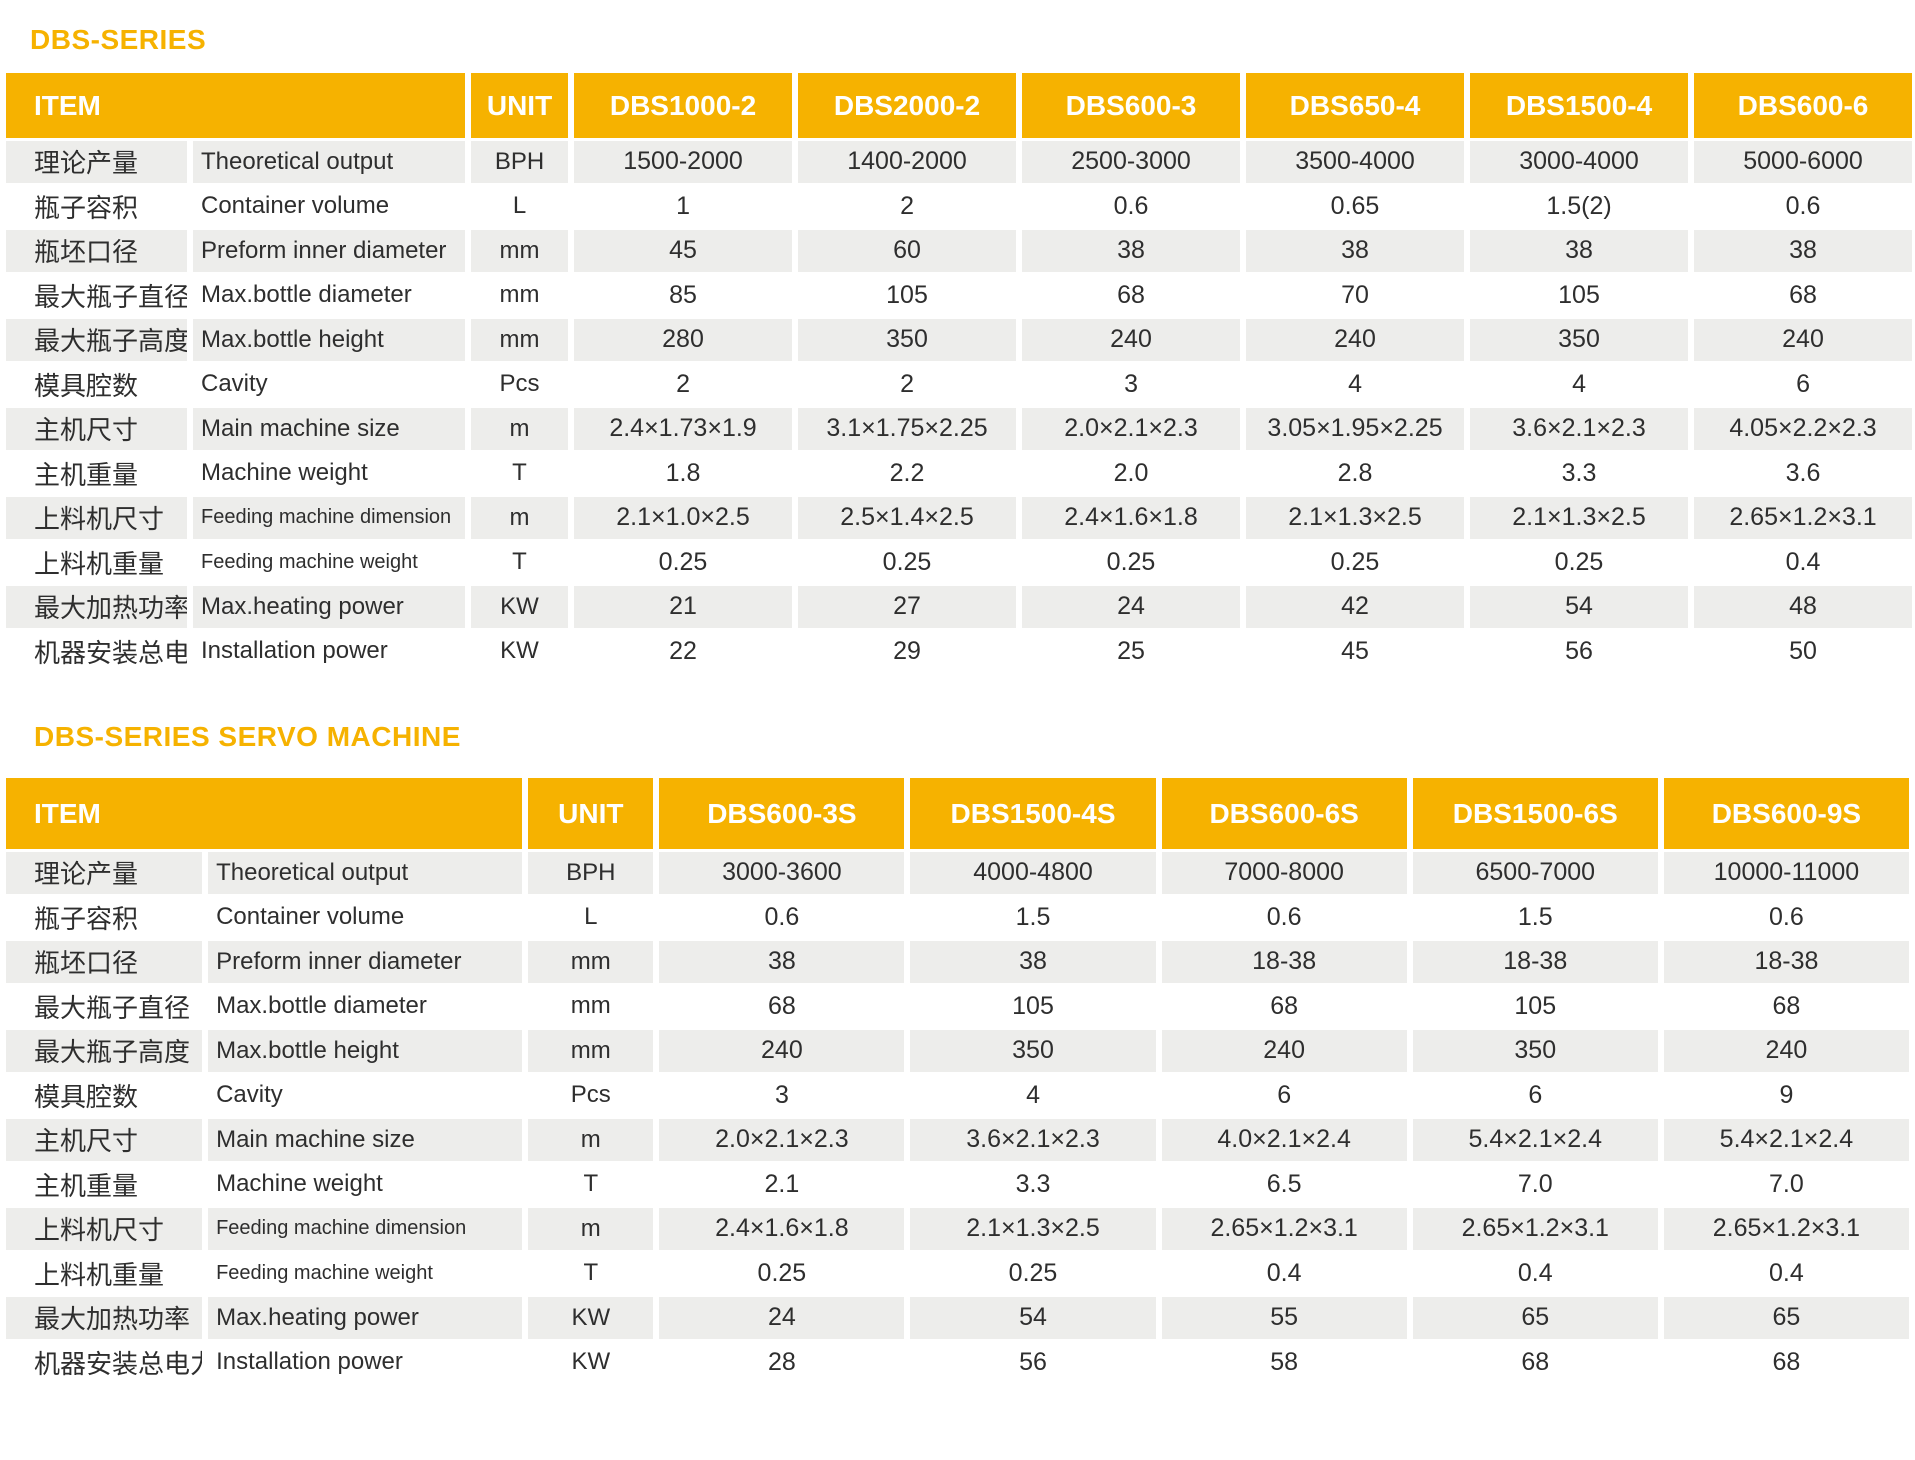 This screenshot has width=1915, height=1460. What do you see at coordinates (104, 1184) in the screenshot?
I see `row-label-cn: 主机重量` at bounding box center [104, 1184].